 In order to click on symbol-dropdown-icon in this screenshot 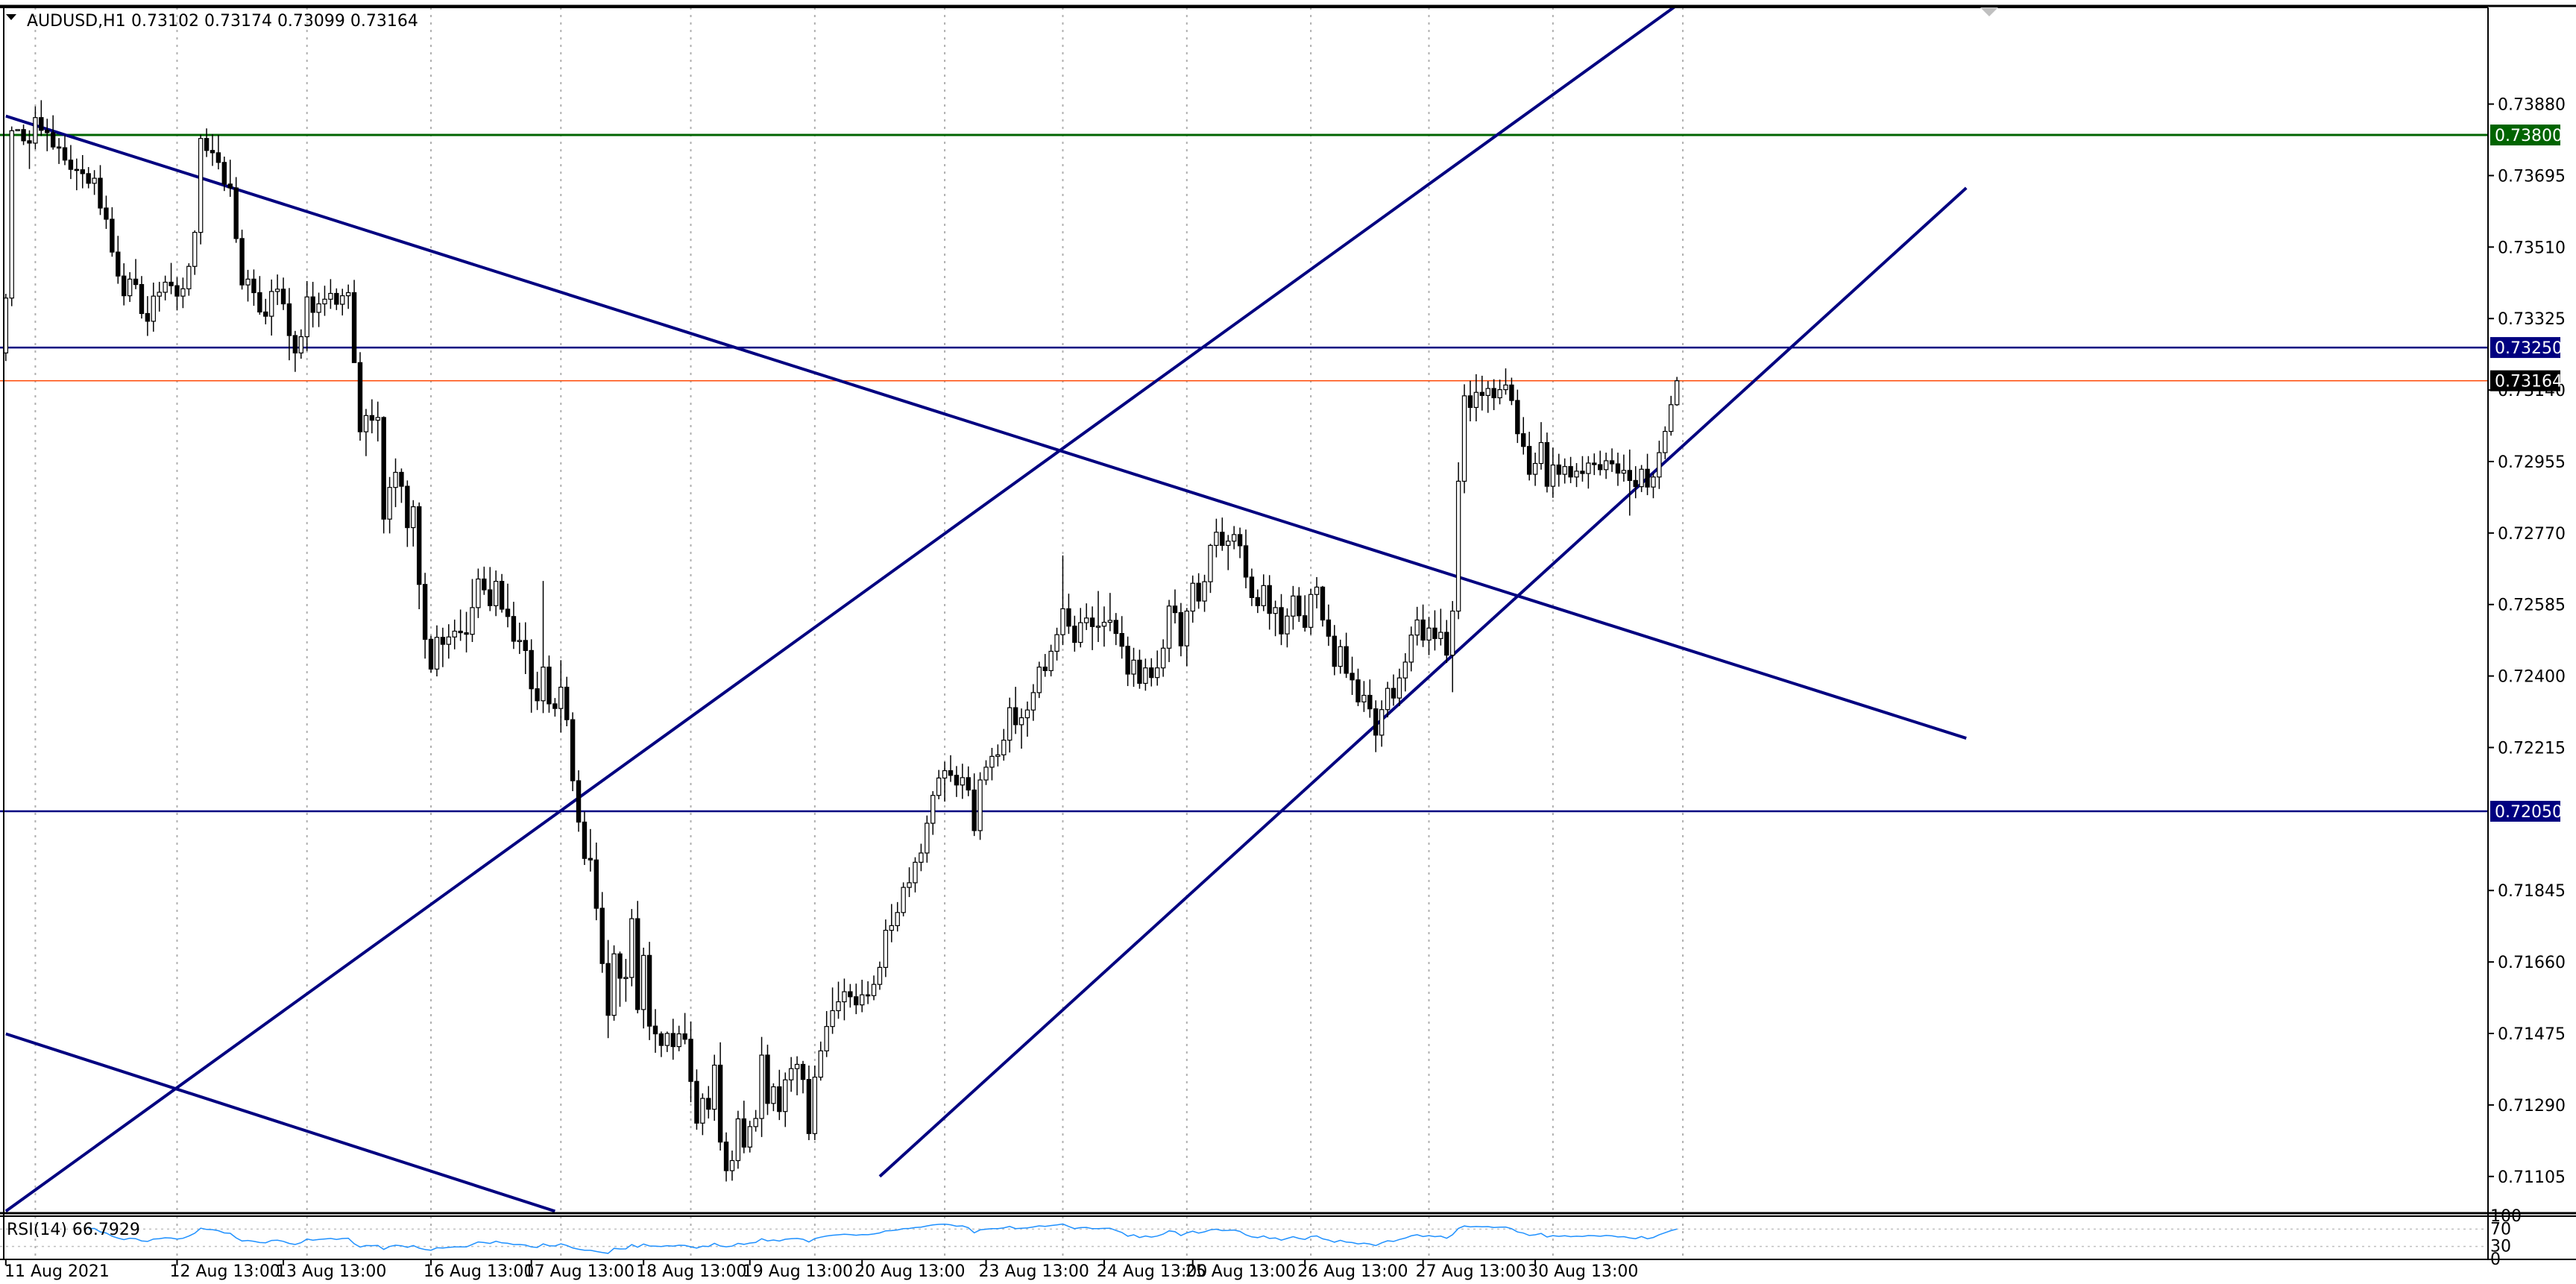, I will do `click(11, 17)`.